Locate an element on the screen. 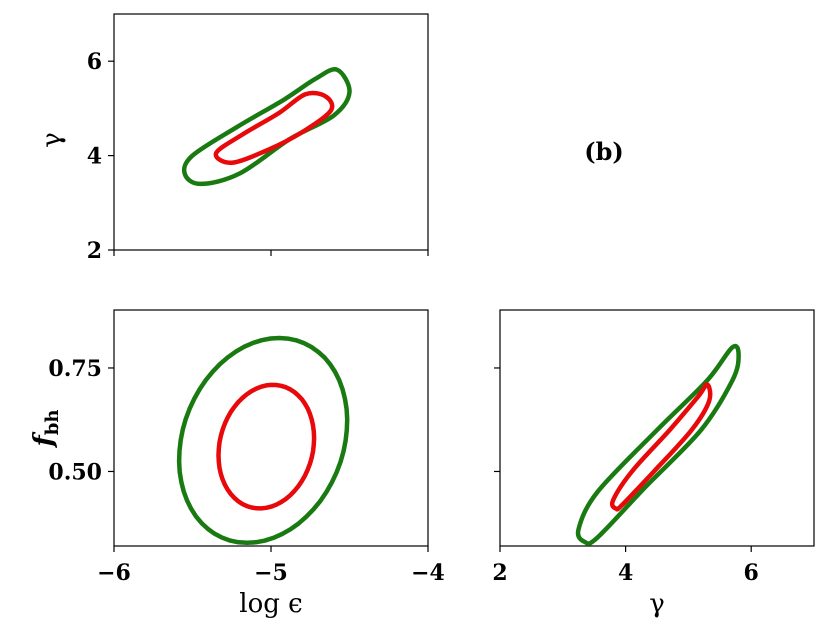  y-tick-label: 2 is located at coordinates (94, 251).